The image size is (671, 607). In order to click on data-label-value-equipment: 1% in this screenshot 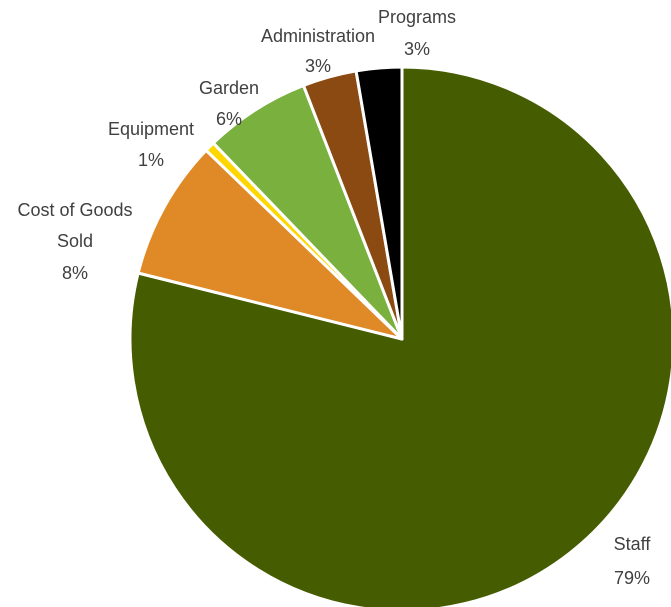, I will do `click(151, 160)`.